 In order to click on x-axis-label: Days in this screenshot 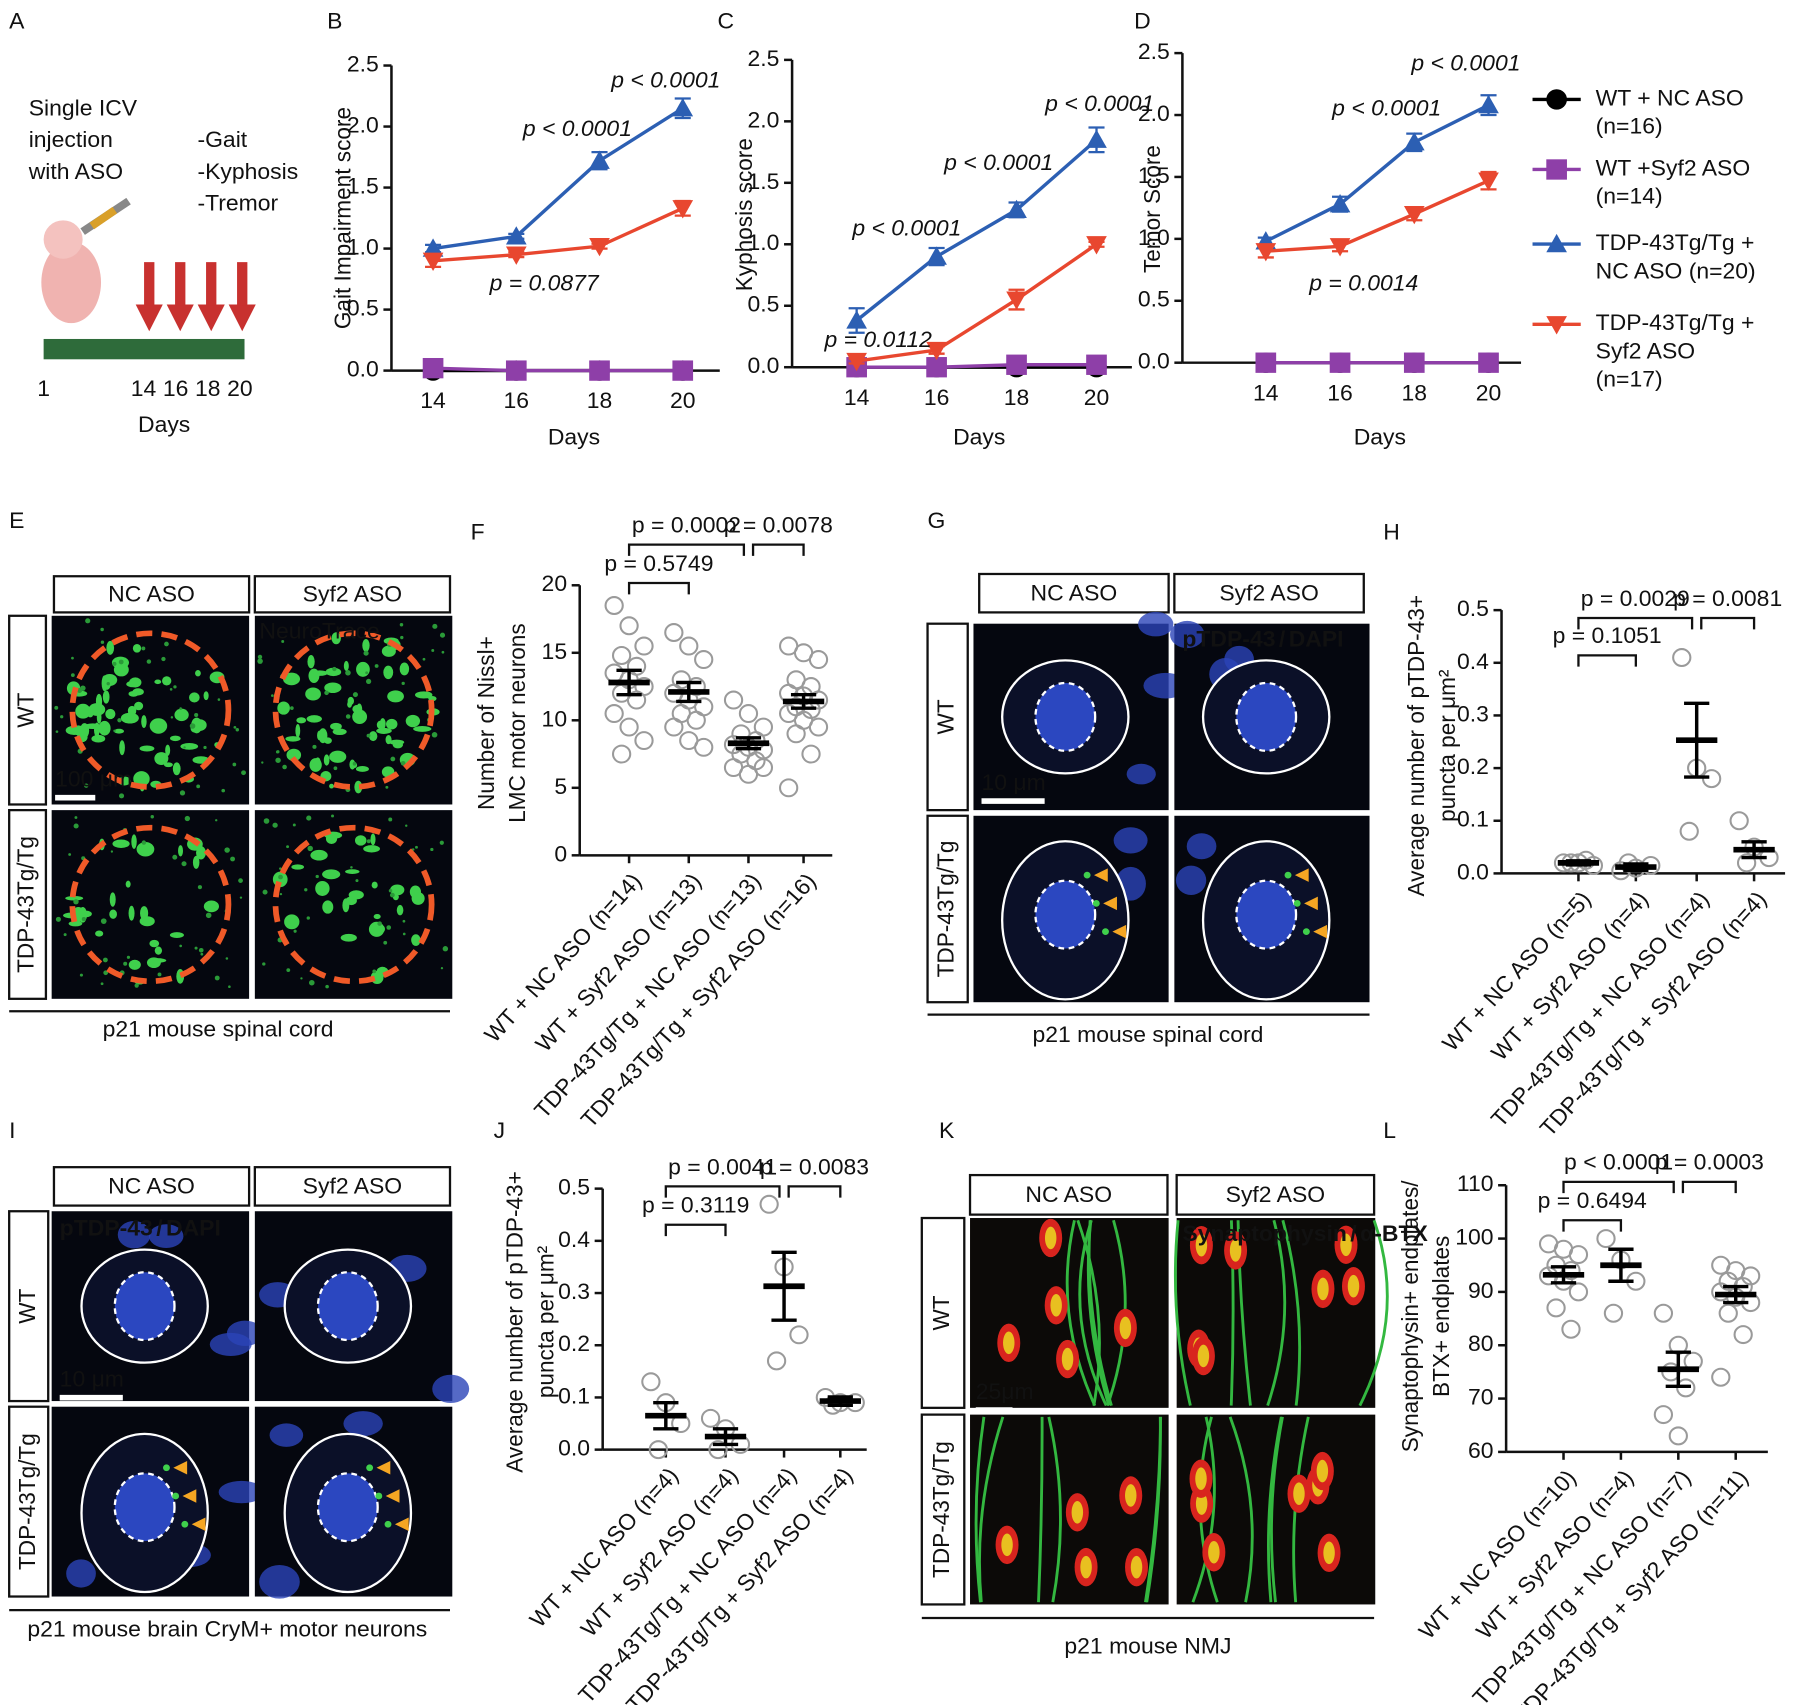, I will do `click(1380, 437)`.